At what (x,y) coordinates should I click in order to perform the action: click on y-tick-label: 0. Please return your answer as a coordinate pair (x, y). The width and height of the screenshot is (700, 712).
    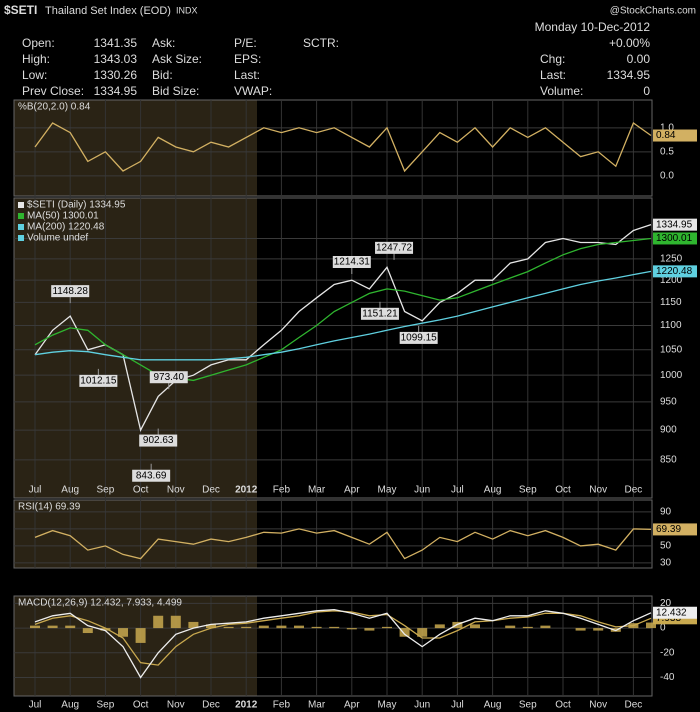
    Looking at the image, I should click on (663, 628).